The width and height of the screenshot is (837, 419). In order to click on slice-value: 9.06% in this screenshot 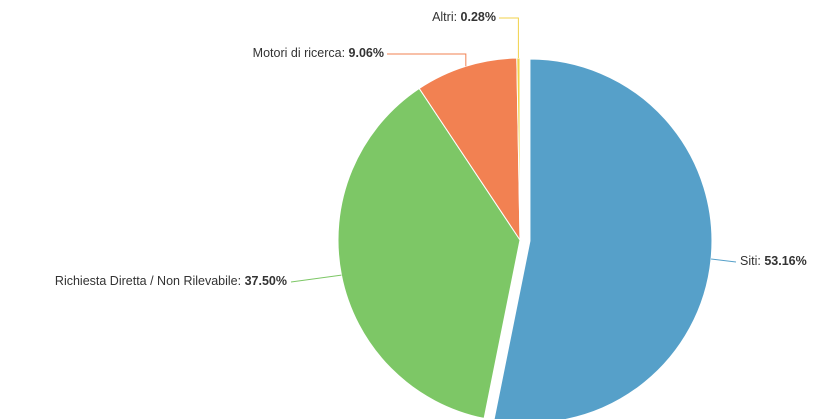, I will do `click(366, 53)`.